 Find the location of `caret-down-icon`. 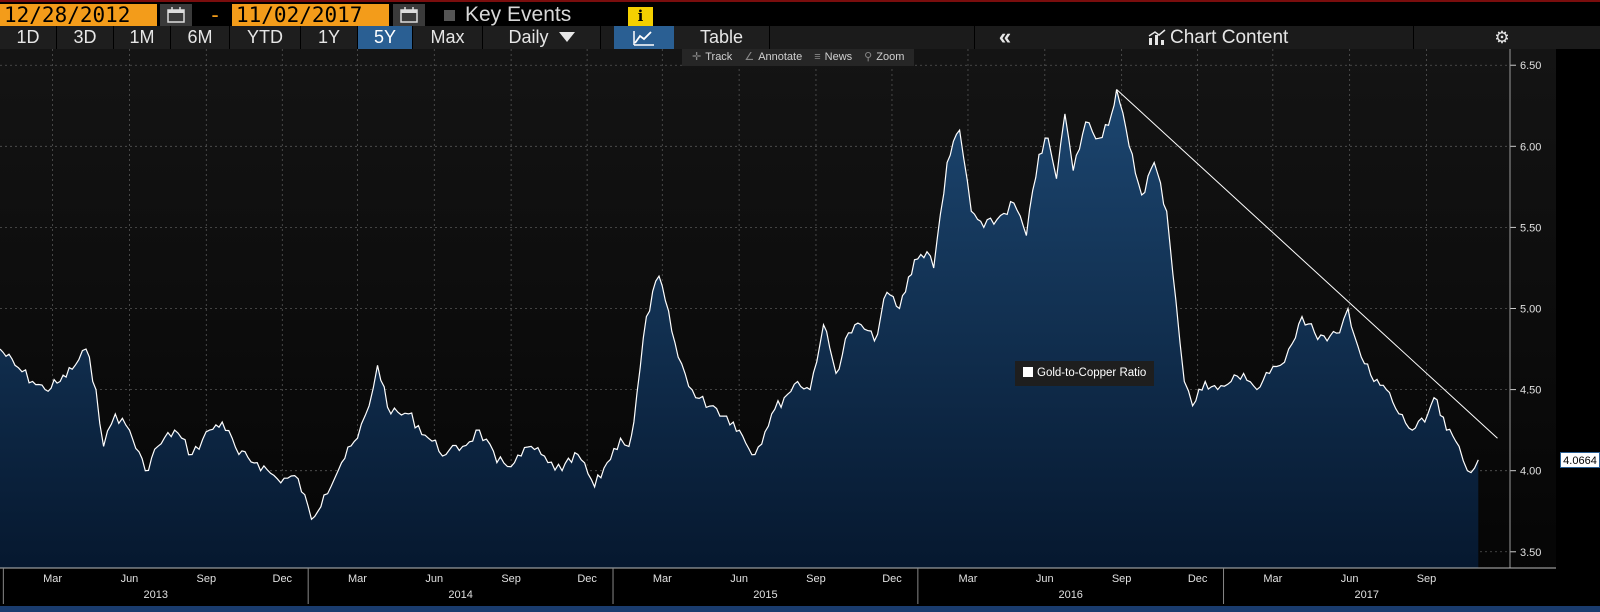

caret-down-icon is located at coordinates (566, 37).